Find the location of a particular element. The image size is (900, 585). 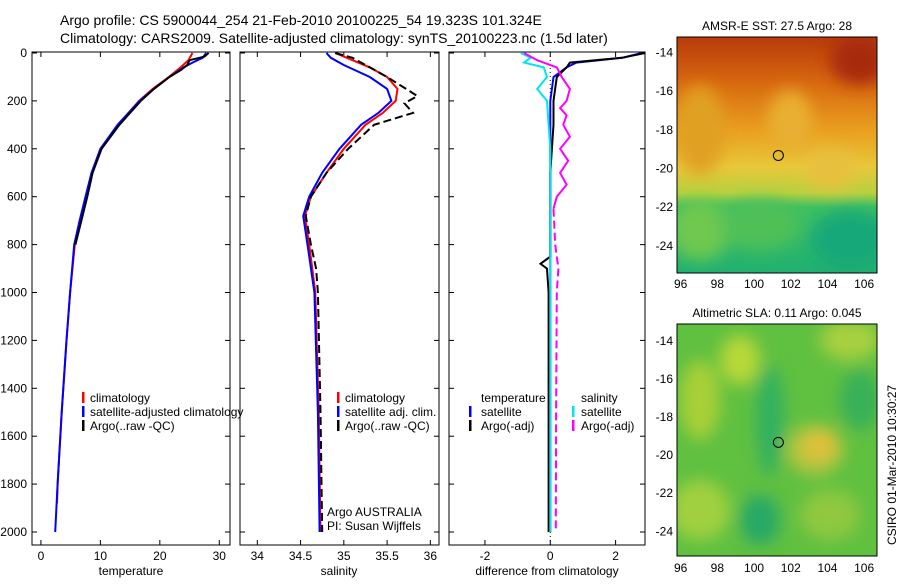

argo-annotation-line1: Argo AUSTRALIA is located at coordinates (374, 512).